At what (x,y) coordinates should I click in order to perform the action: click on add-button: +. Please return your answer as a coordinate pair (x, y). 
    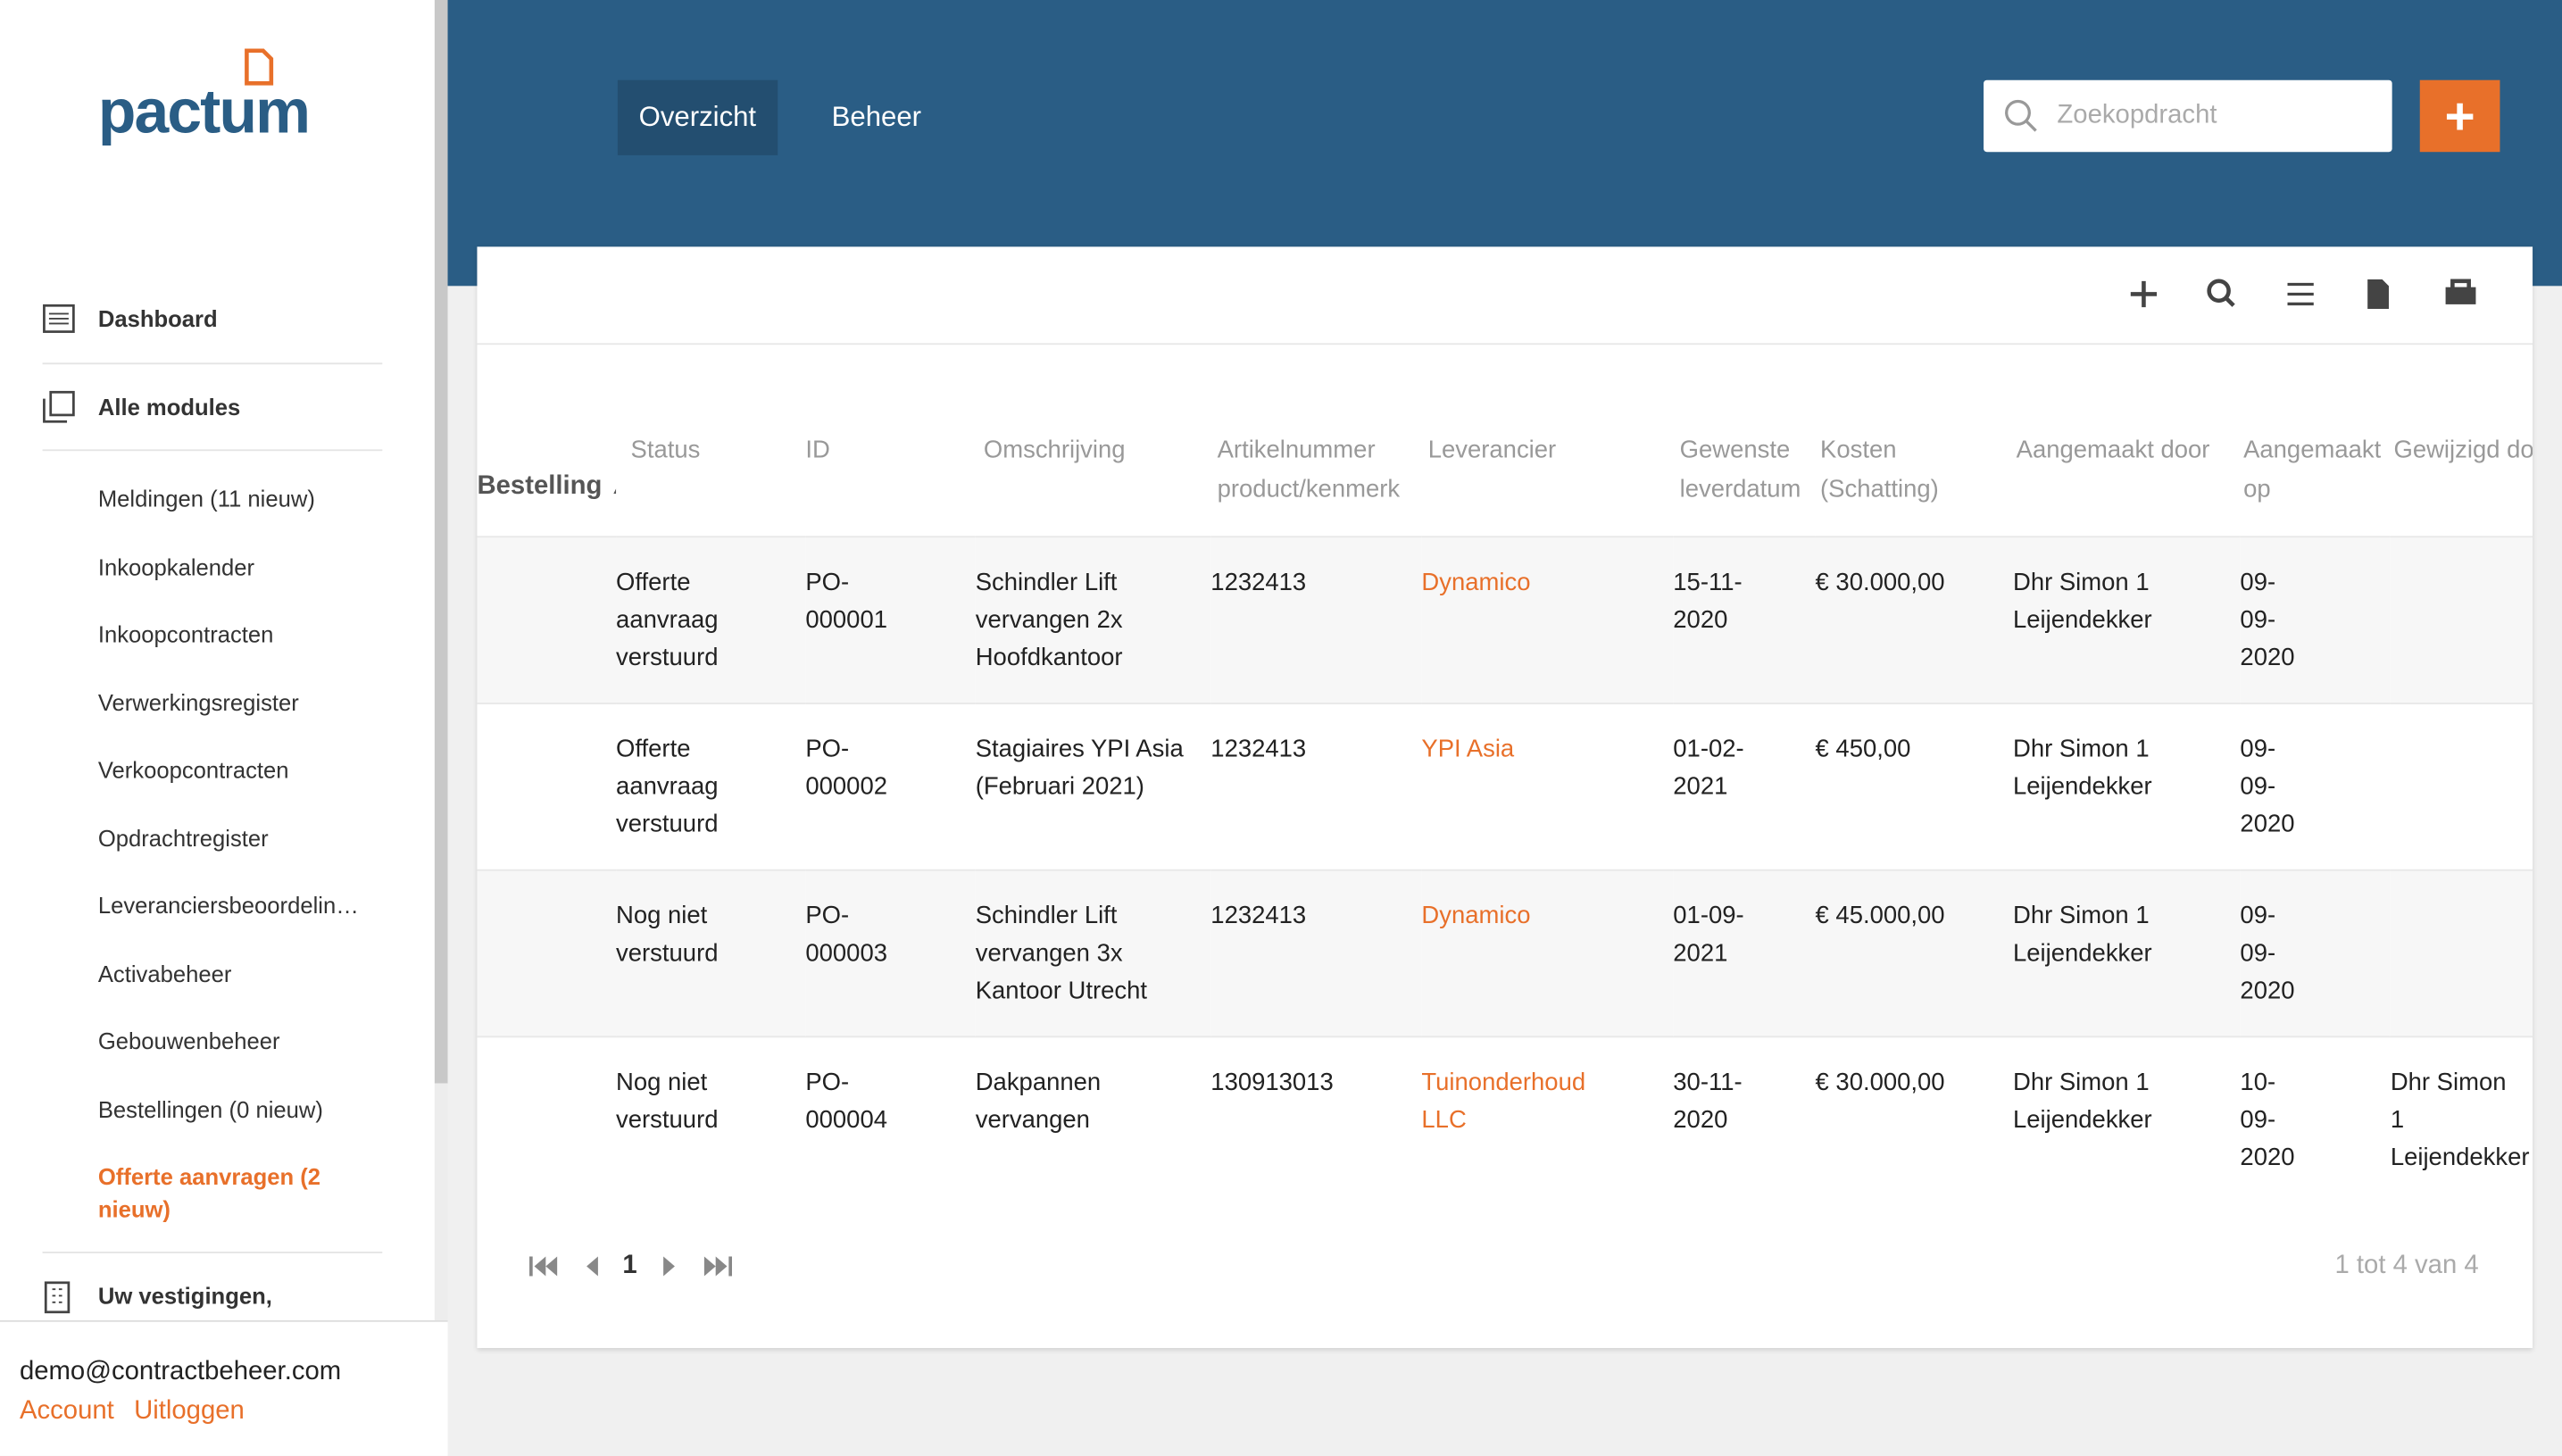
    Looking at the image, I should click on (2459, 116).